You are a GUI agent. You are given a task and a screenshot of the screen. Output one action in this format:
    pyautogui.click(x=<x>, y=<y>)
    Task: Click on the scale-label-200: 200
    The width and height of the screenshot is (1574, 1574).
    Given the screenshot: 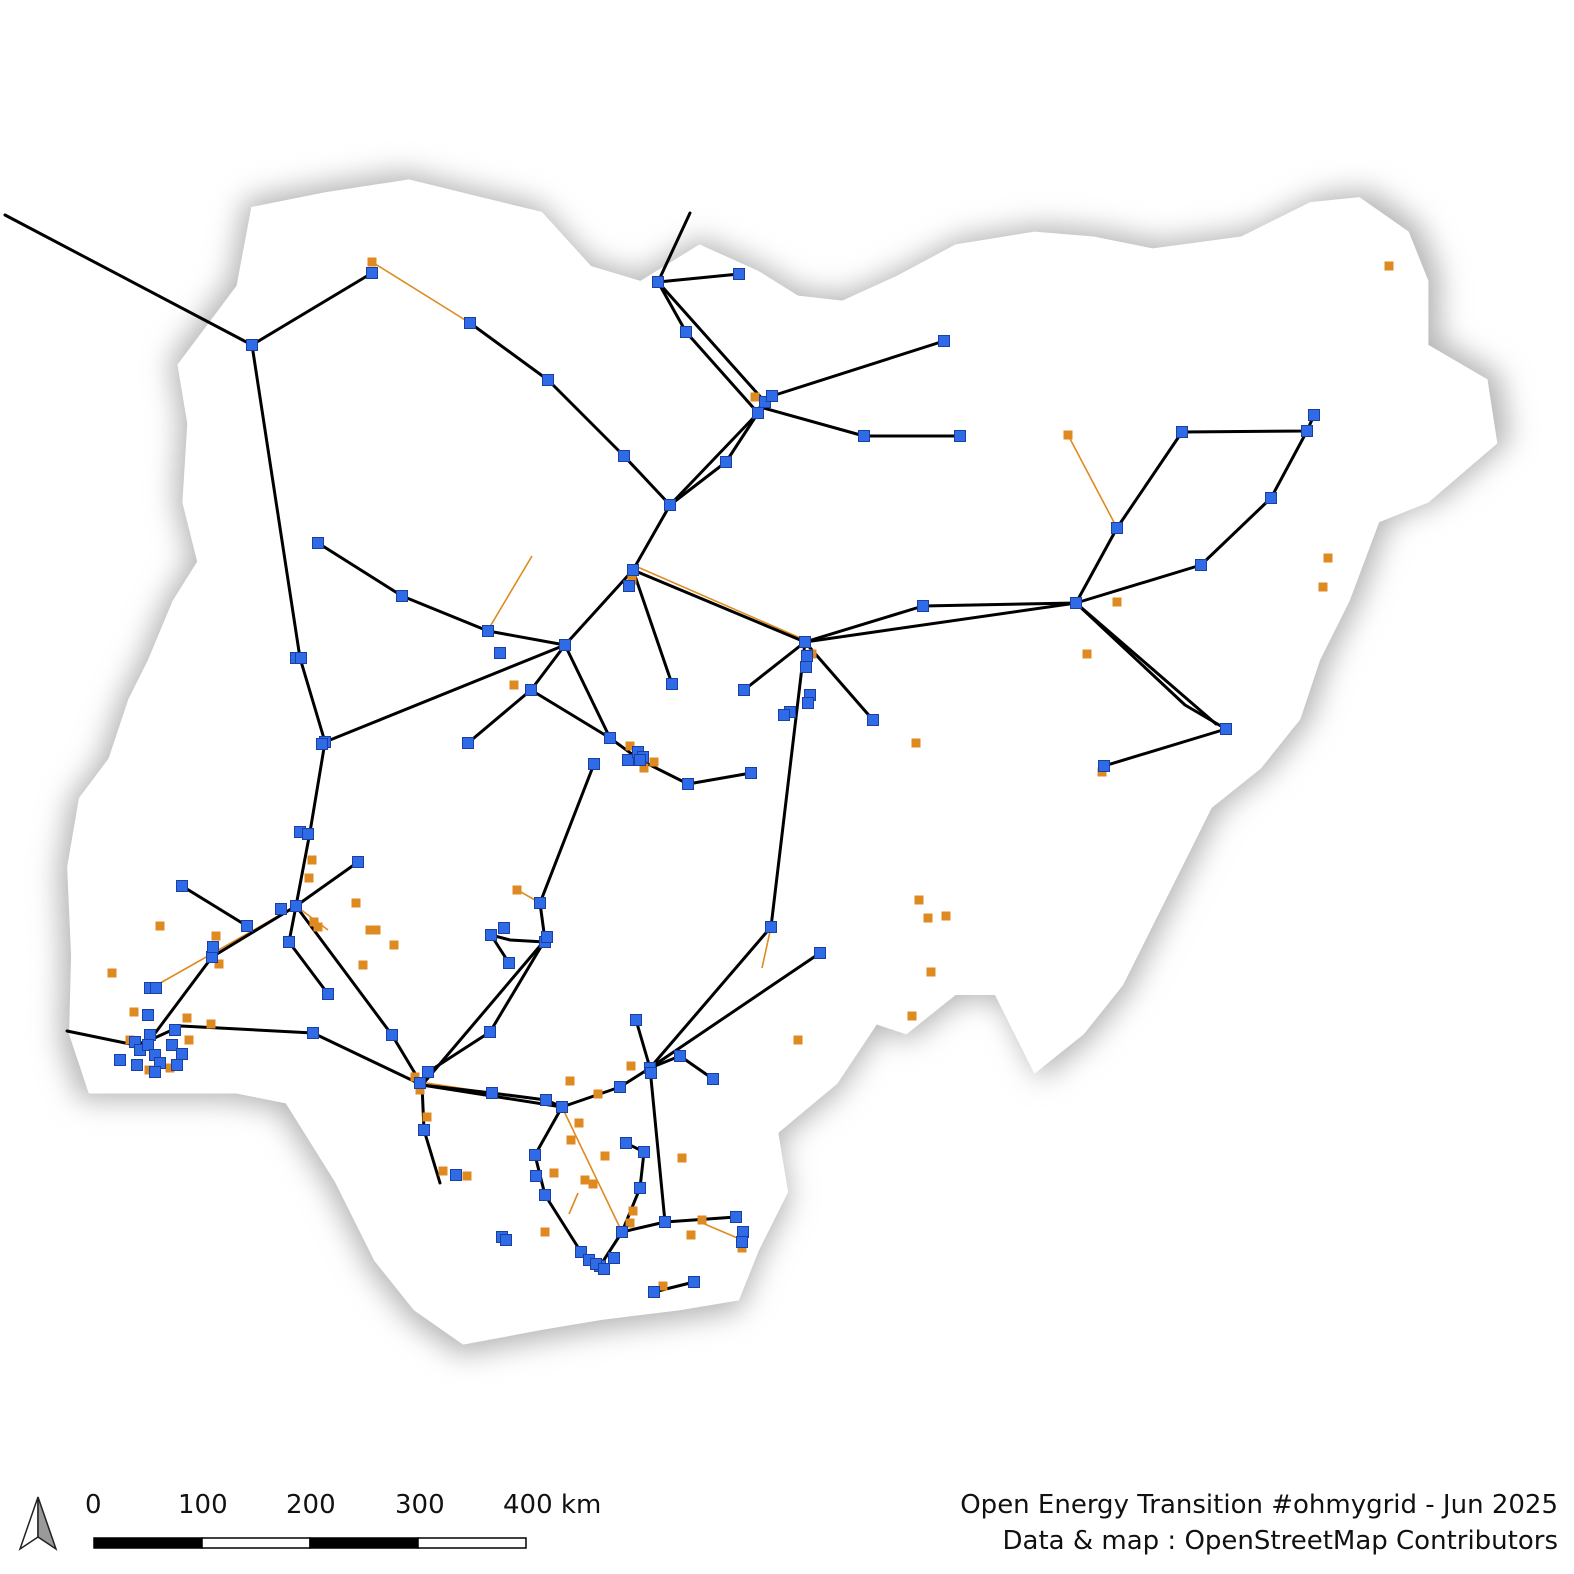 What is the action you would take?
    pyautogui.click(x=311, y=1505)
    